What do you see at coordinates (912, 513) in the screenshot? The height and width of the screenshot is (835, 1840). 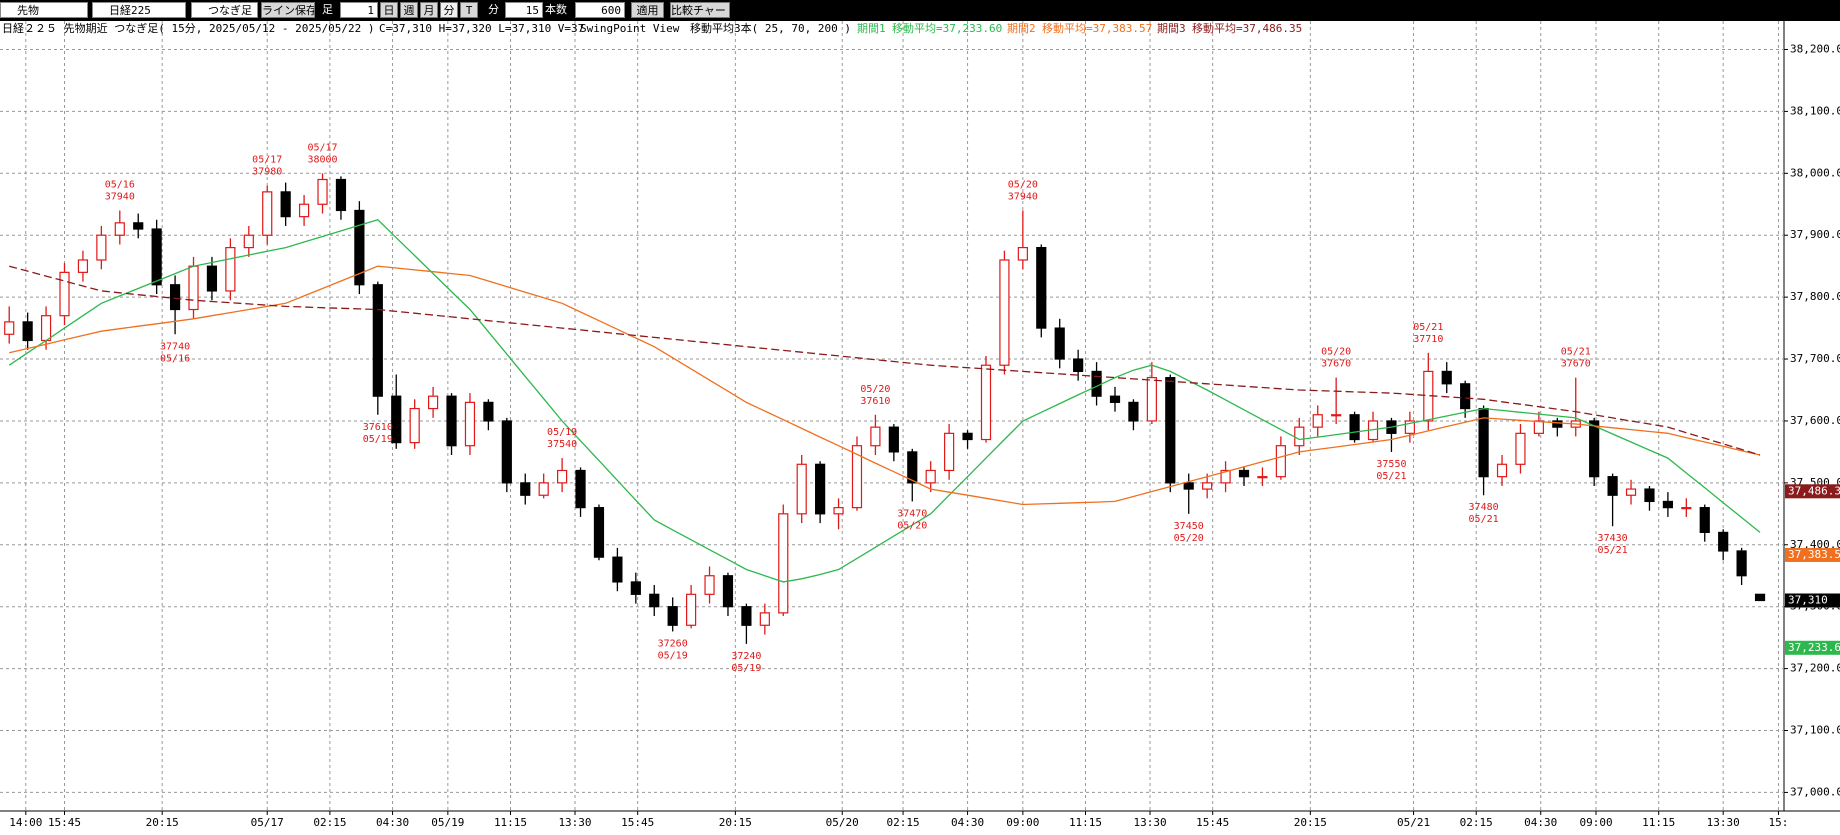 I see `swing-price: 37470` at bounding box center [912, 513].